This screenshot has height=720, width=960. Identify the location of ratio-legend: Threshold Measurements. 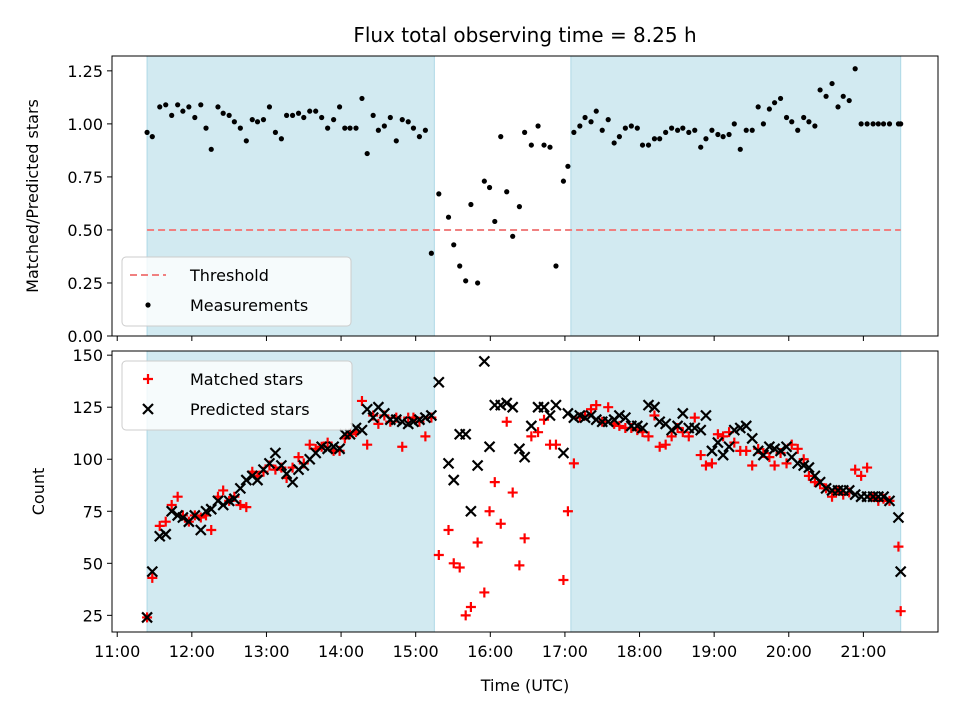
(236, 291).